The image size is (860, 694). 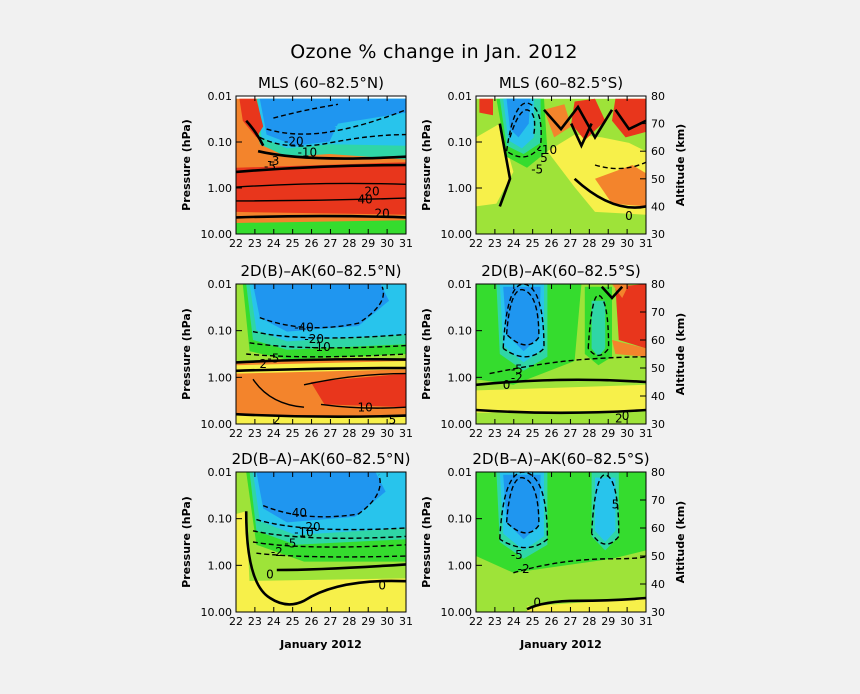 I want to click on contour-label: -20, so click(x=294, y=142).